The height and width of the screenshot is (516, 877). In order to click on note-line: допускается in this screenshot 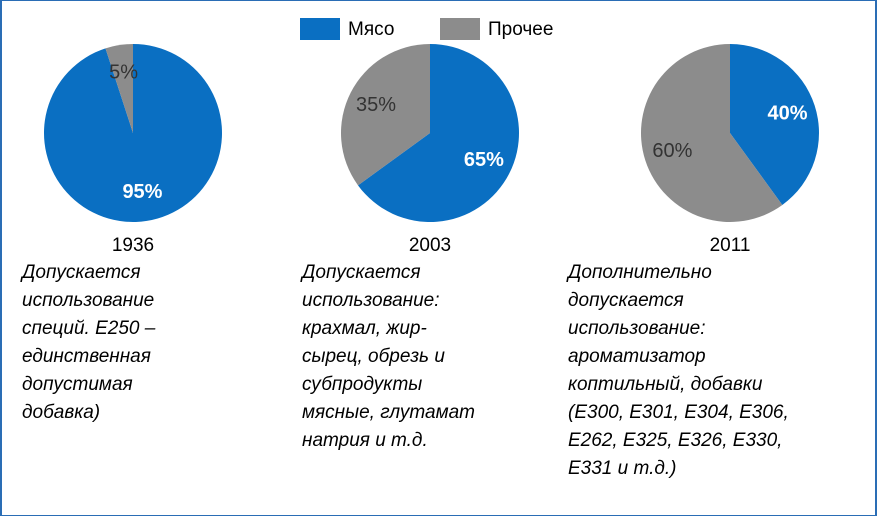, I will do `click(626, 300)`.